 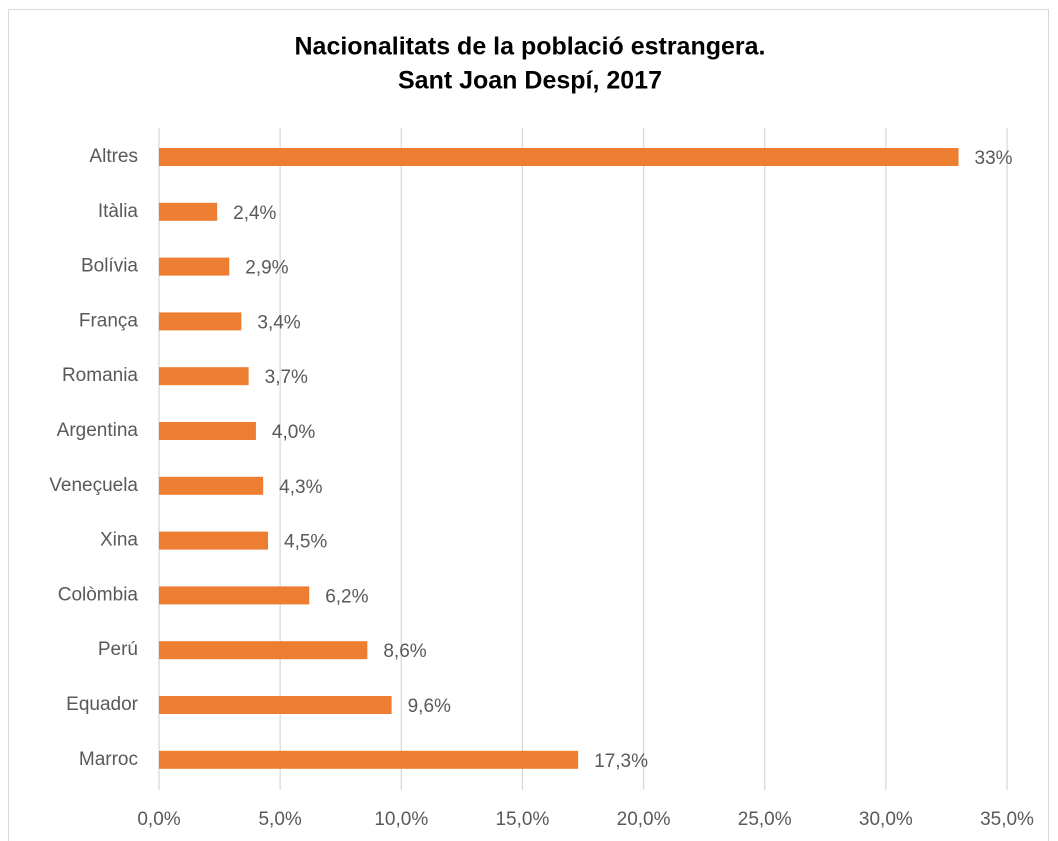 I want to click on data-label: 4,3%, so click(x=300, y=487).